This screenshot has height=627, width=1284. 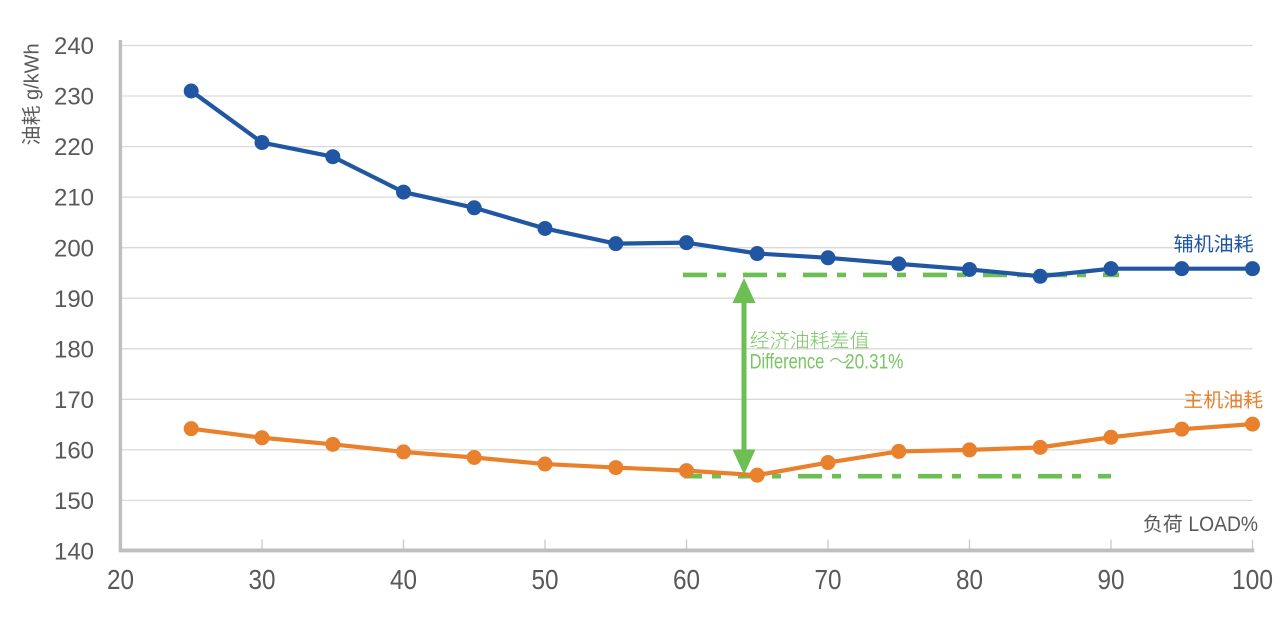 I want to click on svg-text: 230, so click(x=74, y=97).